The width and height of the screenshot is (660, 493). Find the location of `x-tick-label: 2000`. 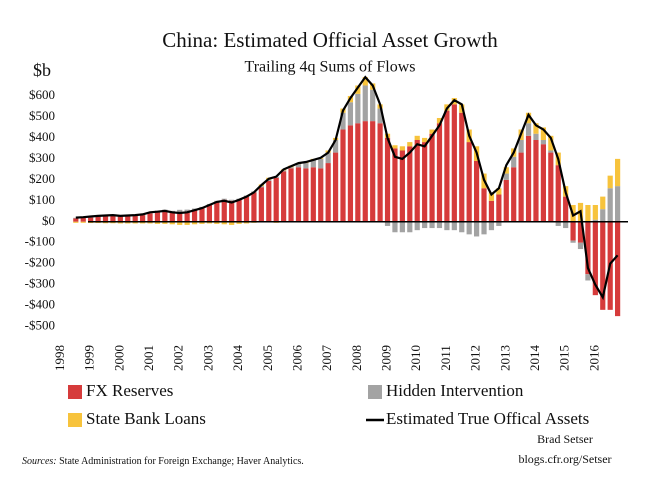

x-tick-label: 2000 is located at coordinates (118, 358).